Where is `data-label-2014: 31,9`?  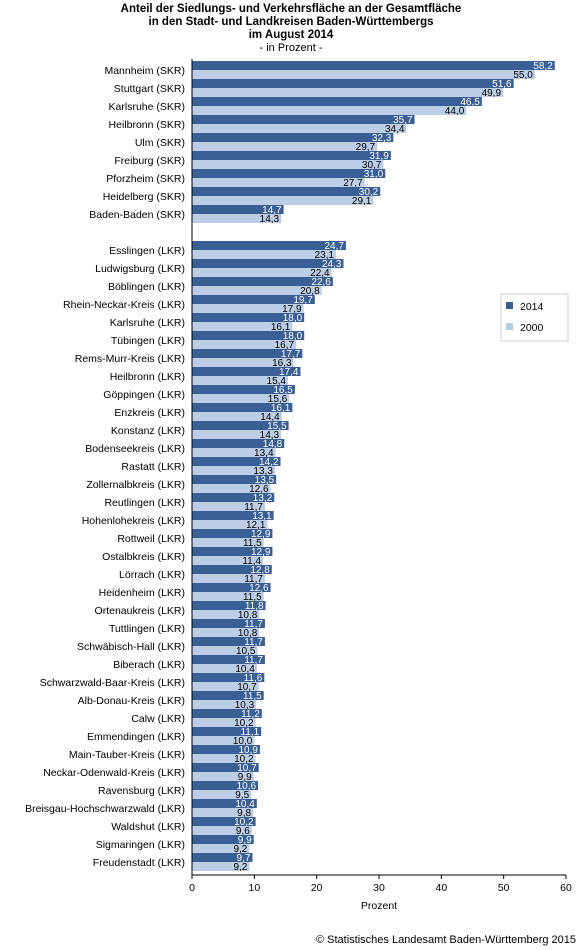
data-label-2014: 31,9 is located at coordinates (379, 156).